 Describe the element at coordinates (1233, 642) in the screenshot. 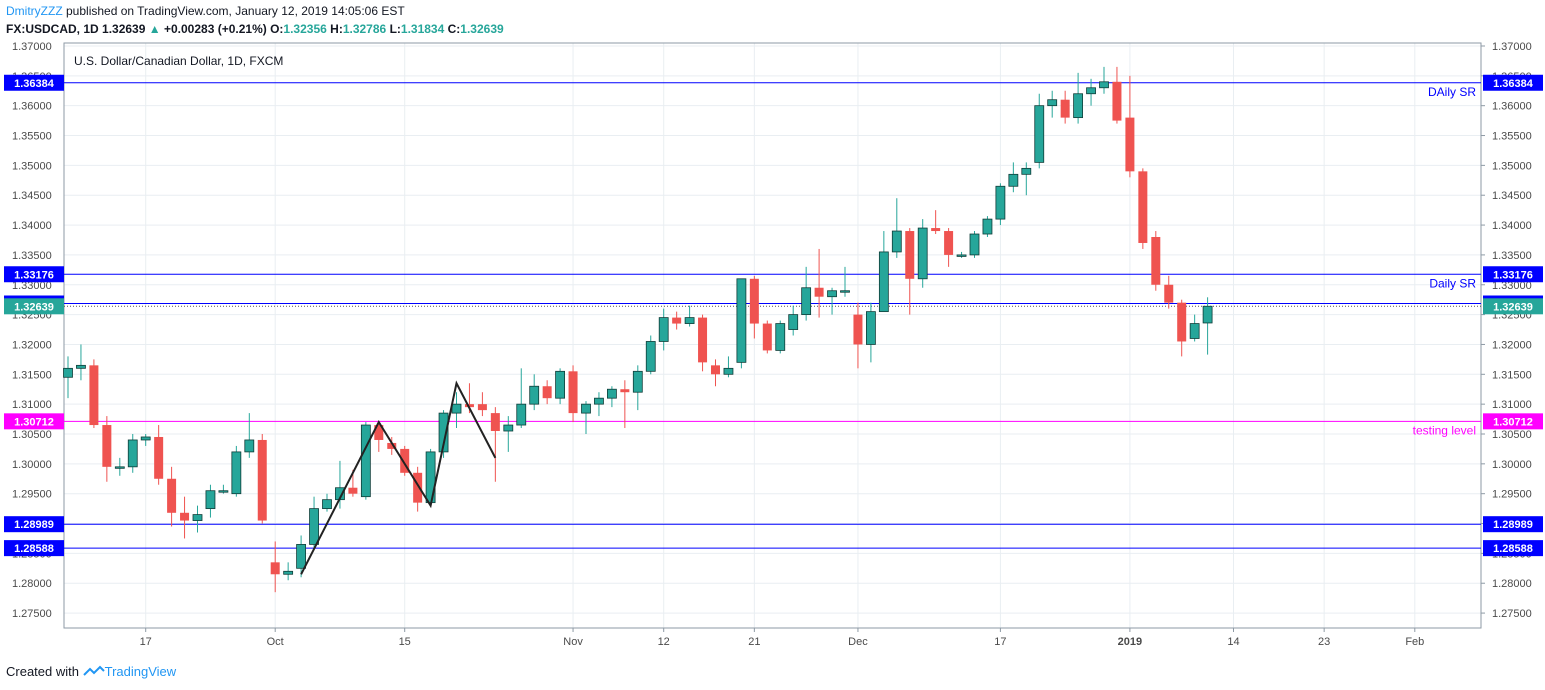

I see `x-tick-label: 14` at that location.